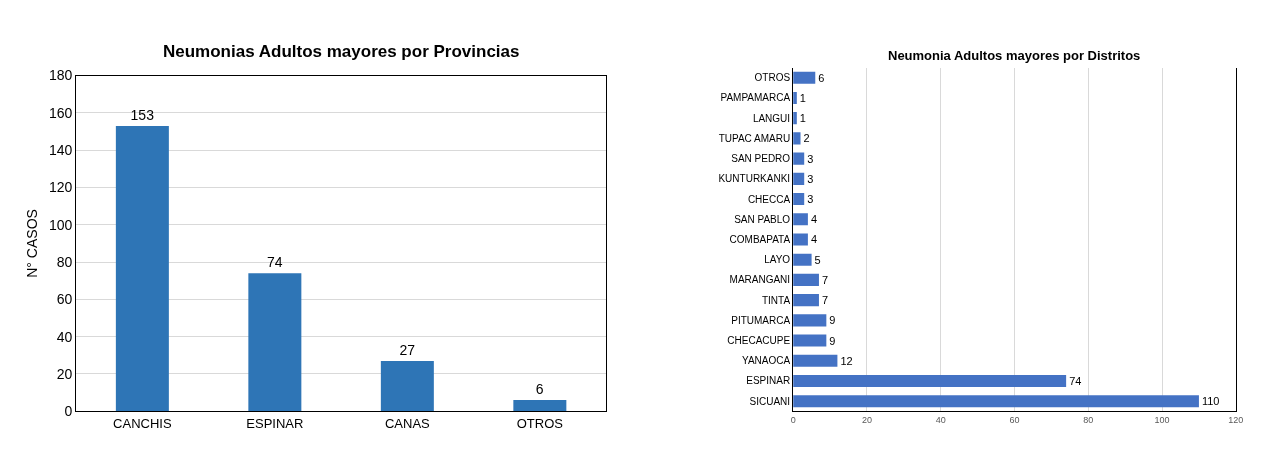 The width and height of the screenshot is (1287, 465). Describe the element at coordinates (817, 259) in the screenshot. I see `data-label: 5` at that location.